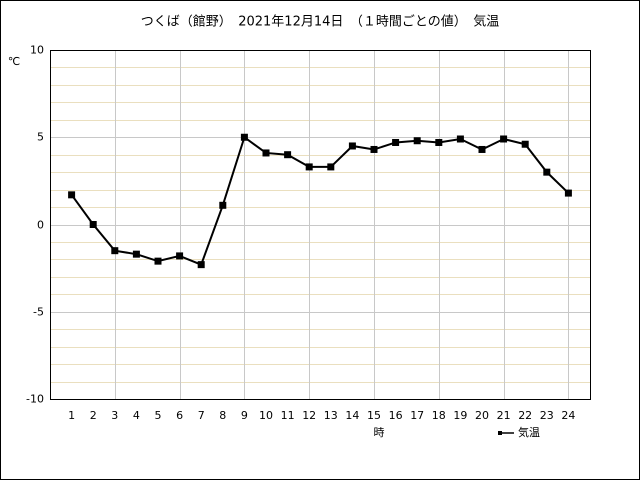  What do you see at coordinates (500, 433) in the screenshot?
I see `legend-marker` at bounding box center [500, 433].